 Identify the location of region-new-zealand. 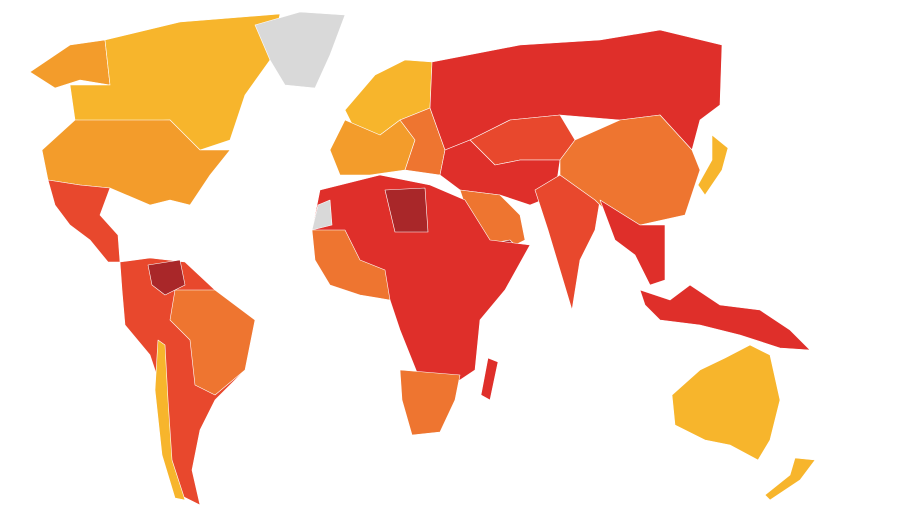
(790, 479).